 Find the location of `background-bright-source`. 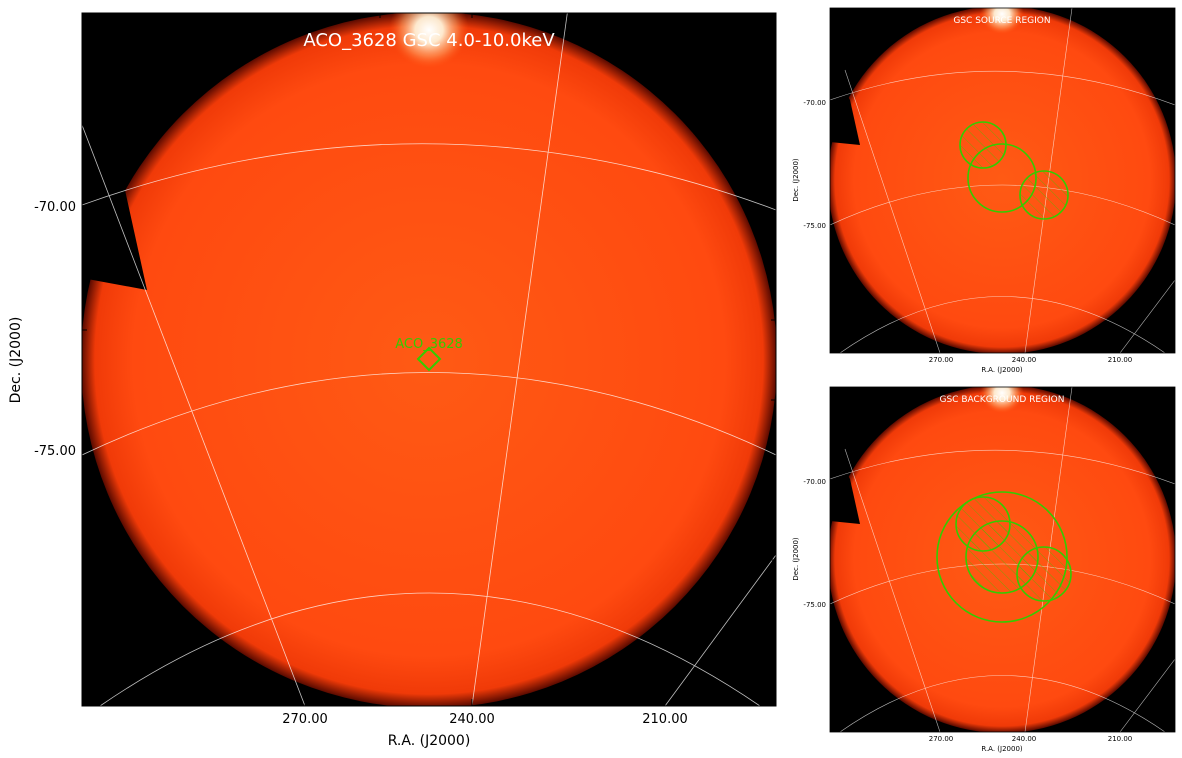

background-bright-source is located at coordinates (1002, 400).